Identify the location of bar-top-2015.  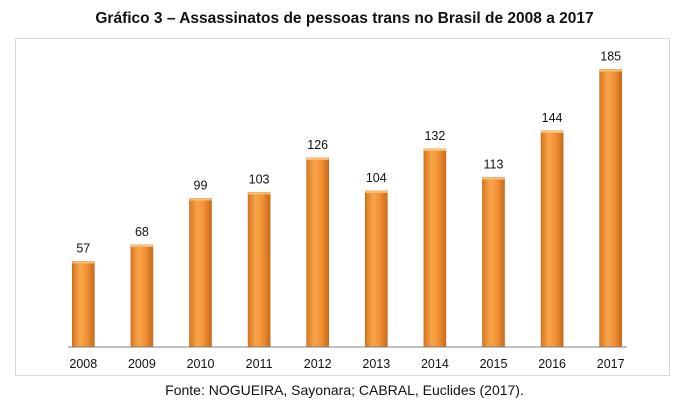
(493, 178).